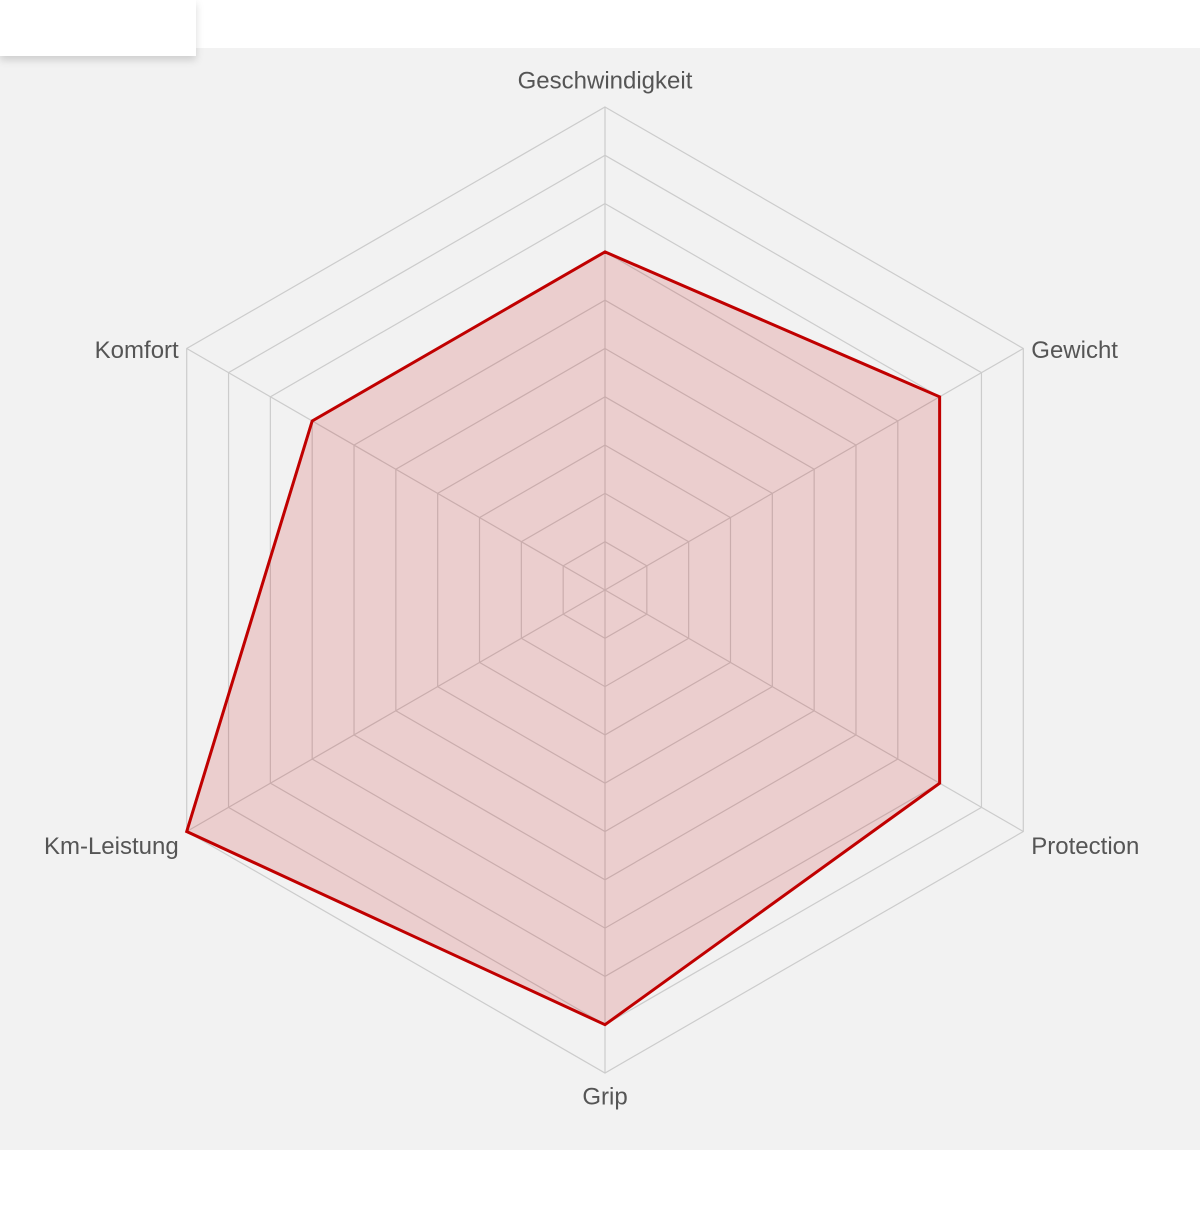 This screenshot has height=1205, width=1200. What do you see at coordinates (604, 1096) in the screenshot?
I see `axis-label: Grip` at bounding box center [604, 1096].